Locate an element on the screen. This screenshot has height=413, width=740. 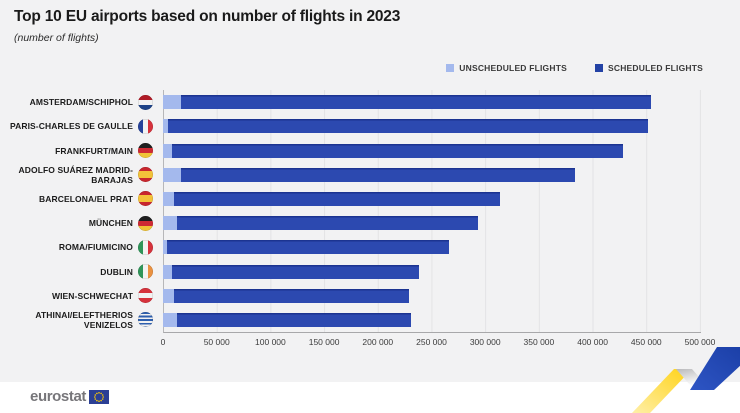
x-tick-label: 500 000 is located at coordinates (700, 342).